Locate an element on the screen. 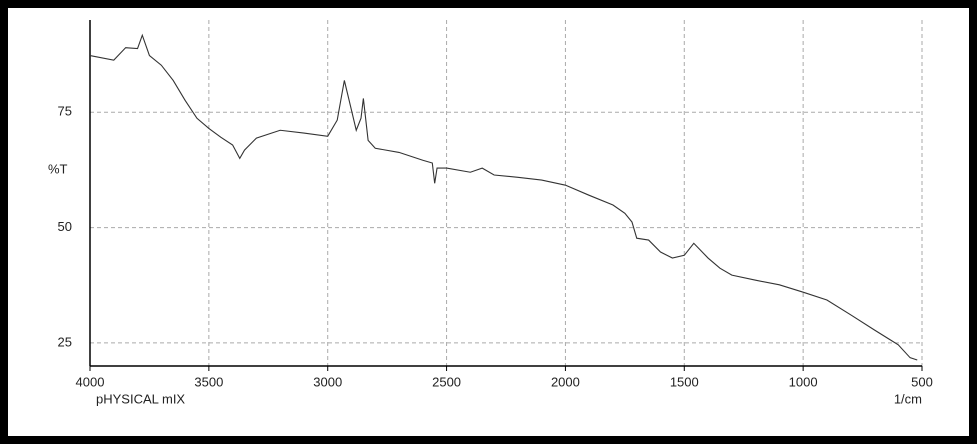  y-tick-label: 75 is located at coordinates (65, 111).